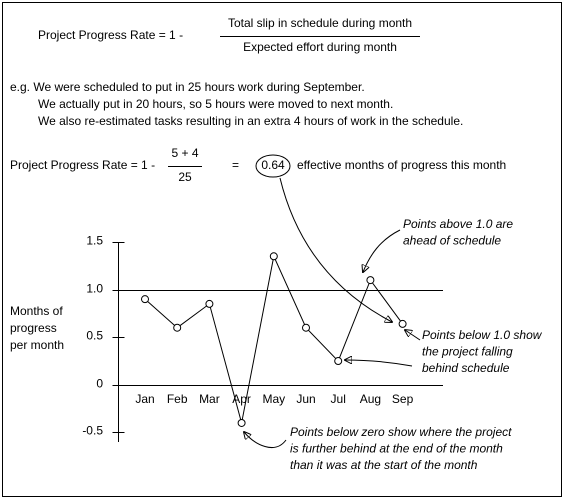  I want to click on example-denominator: 25, so click(185, 177).